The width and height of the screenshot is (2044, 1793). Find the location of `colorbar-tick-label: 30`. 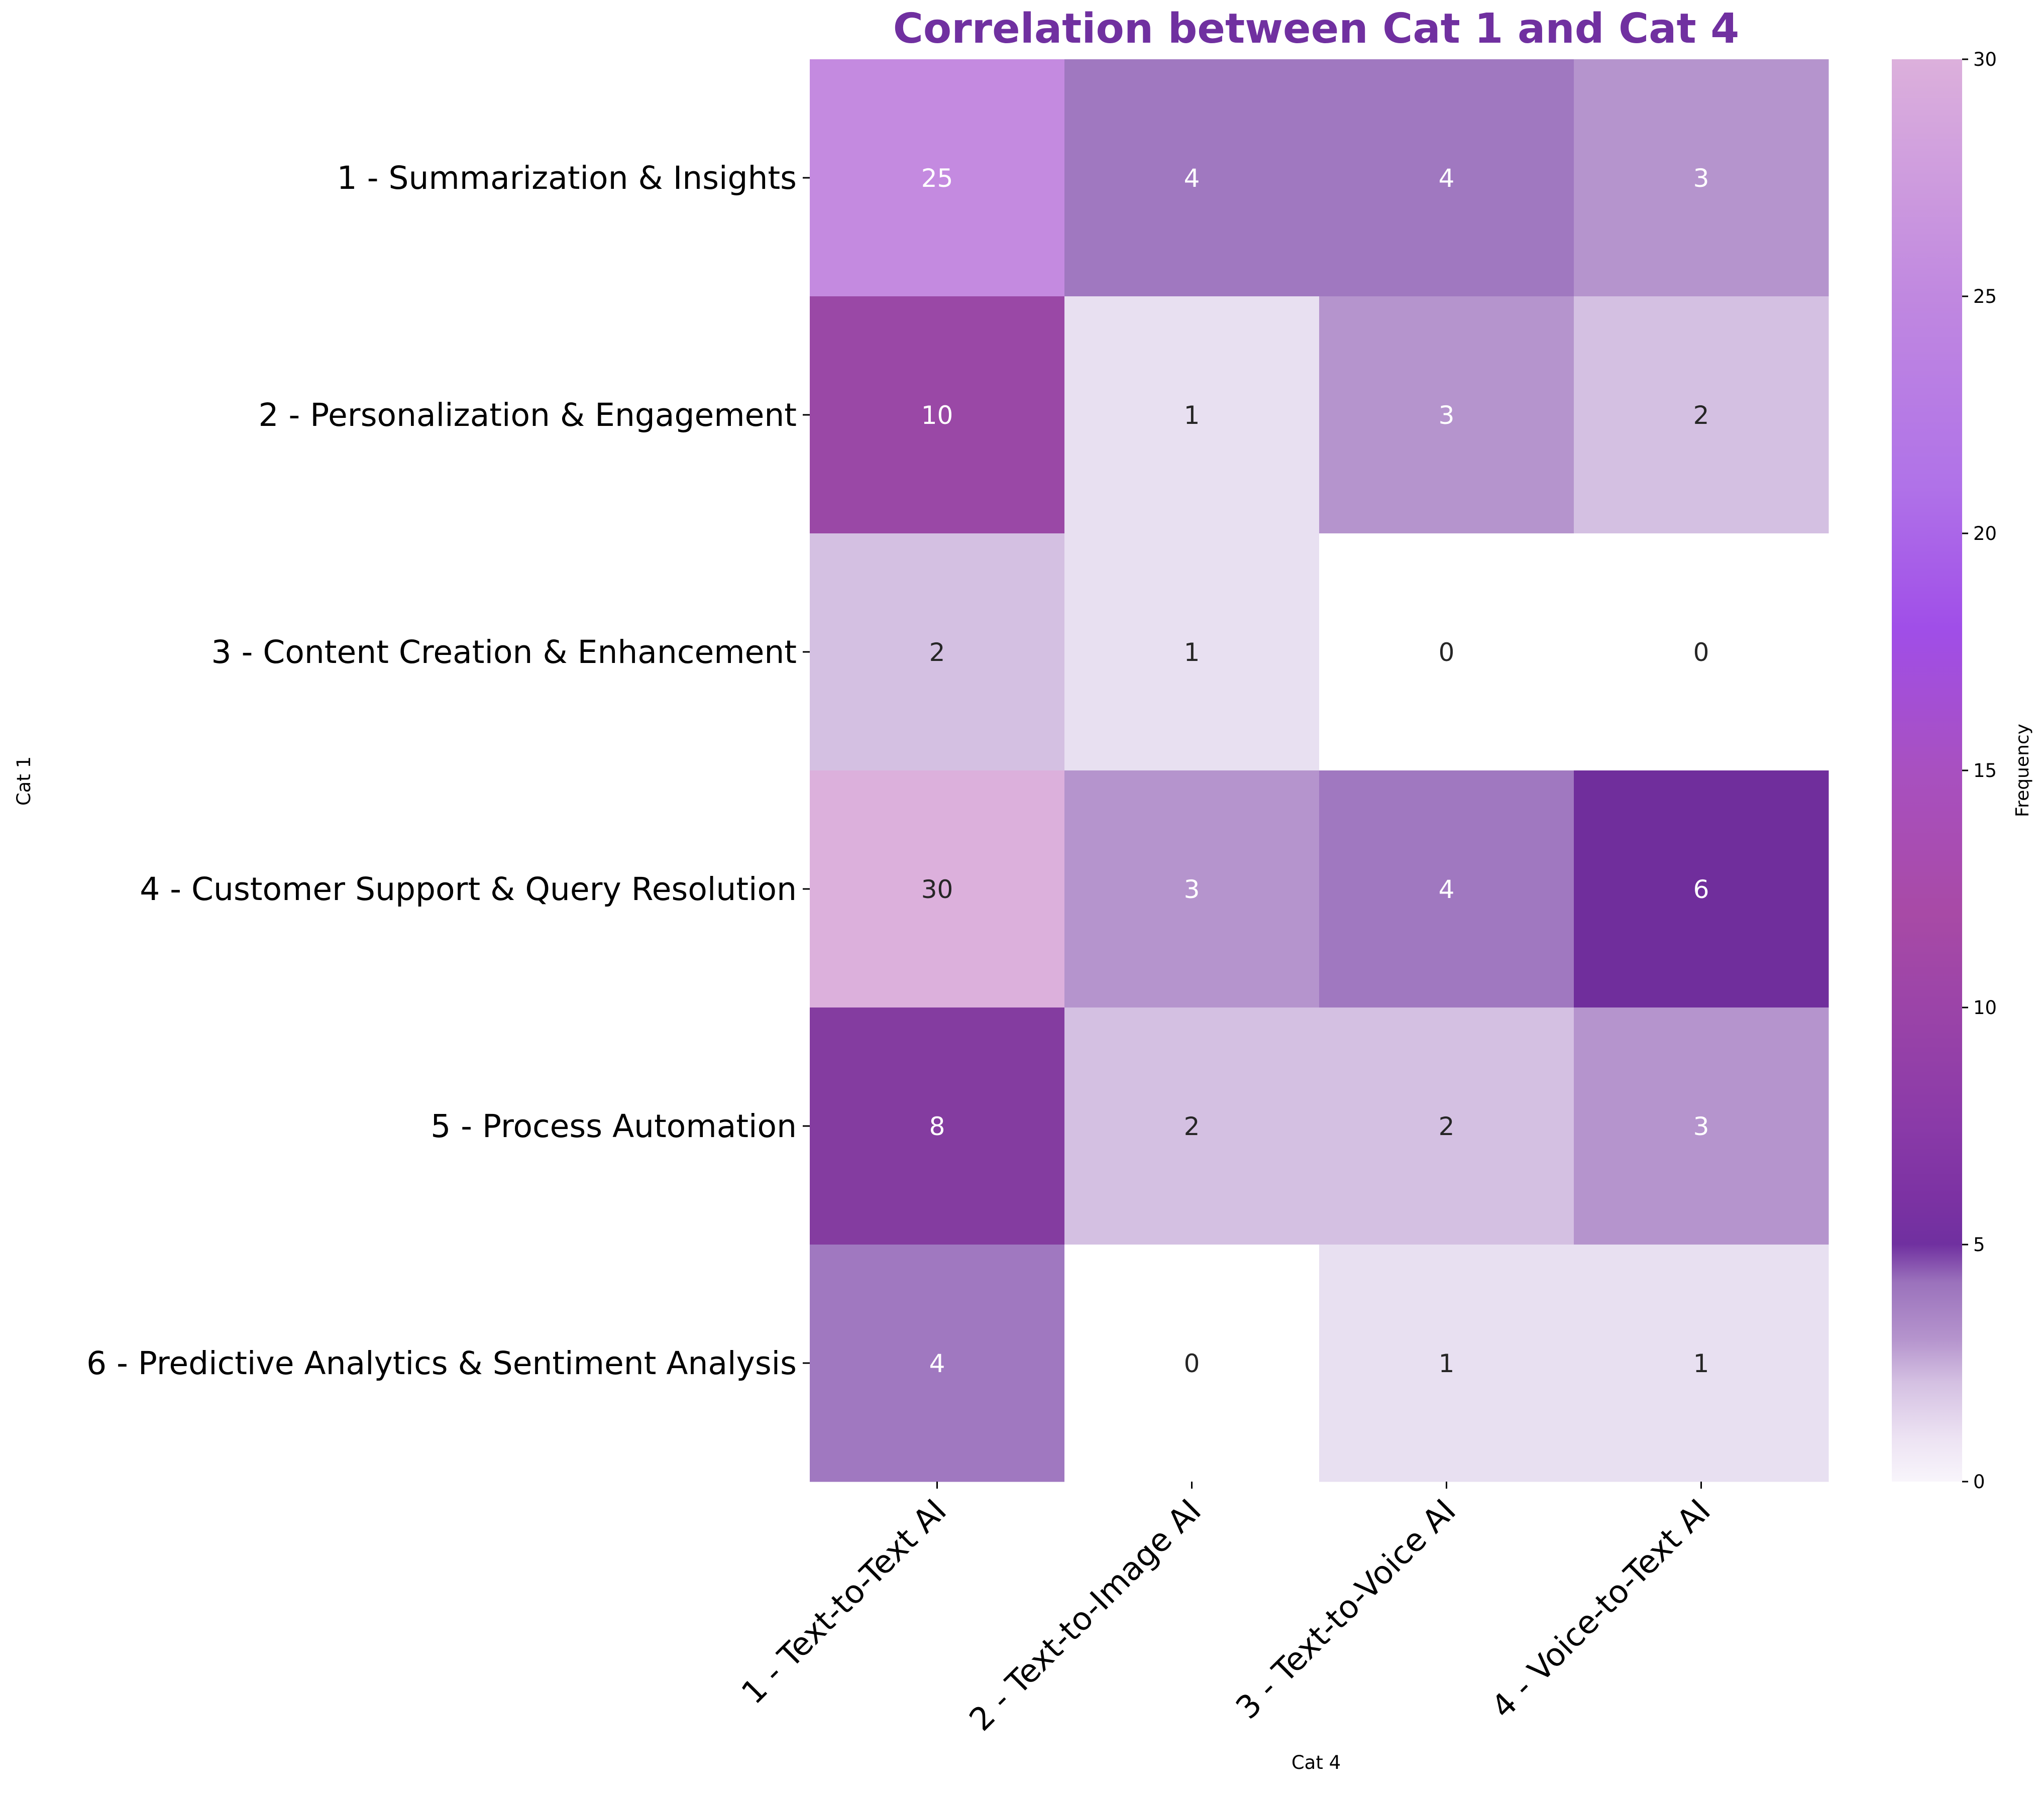

colorbar-tick-label: 30 is located at coordinates (1985, 59).